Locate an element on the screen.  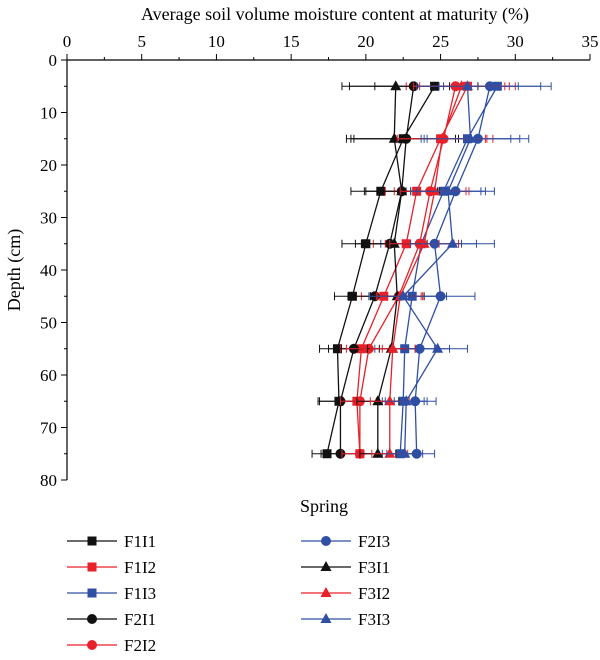
legend-item-f1i3: F1I3 is located at coordinates (111, 593).